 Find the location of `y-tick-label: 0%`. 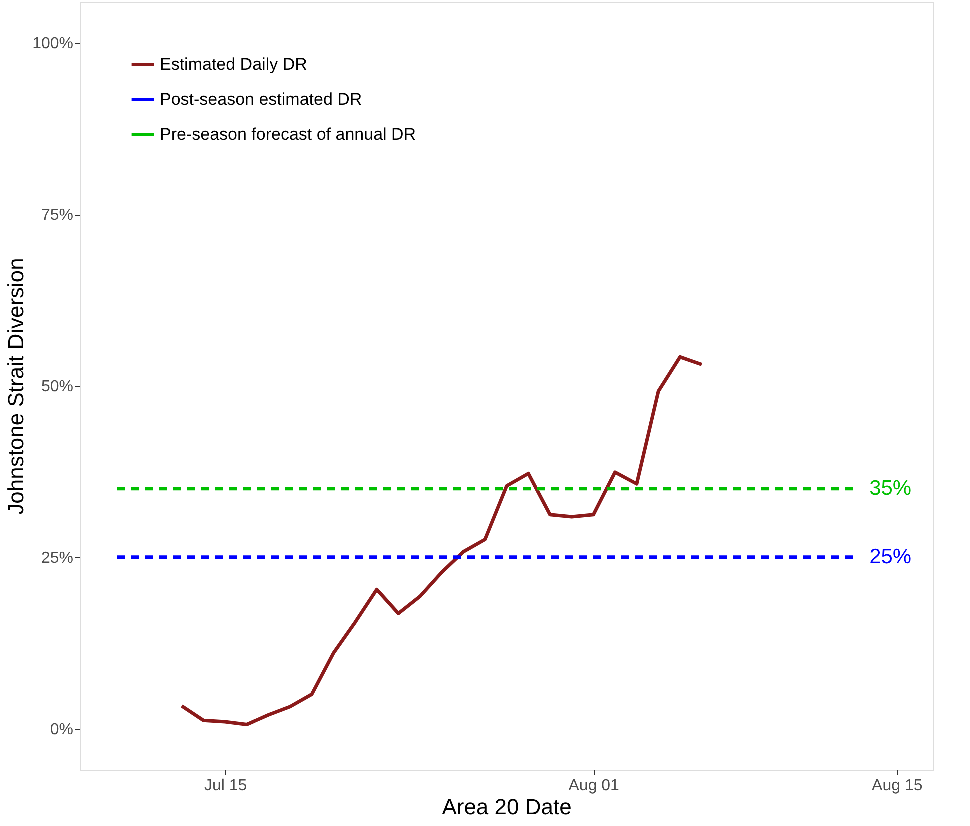

y-tick-label: 0% is located at coordinates (62, 729).